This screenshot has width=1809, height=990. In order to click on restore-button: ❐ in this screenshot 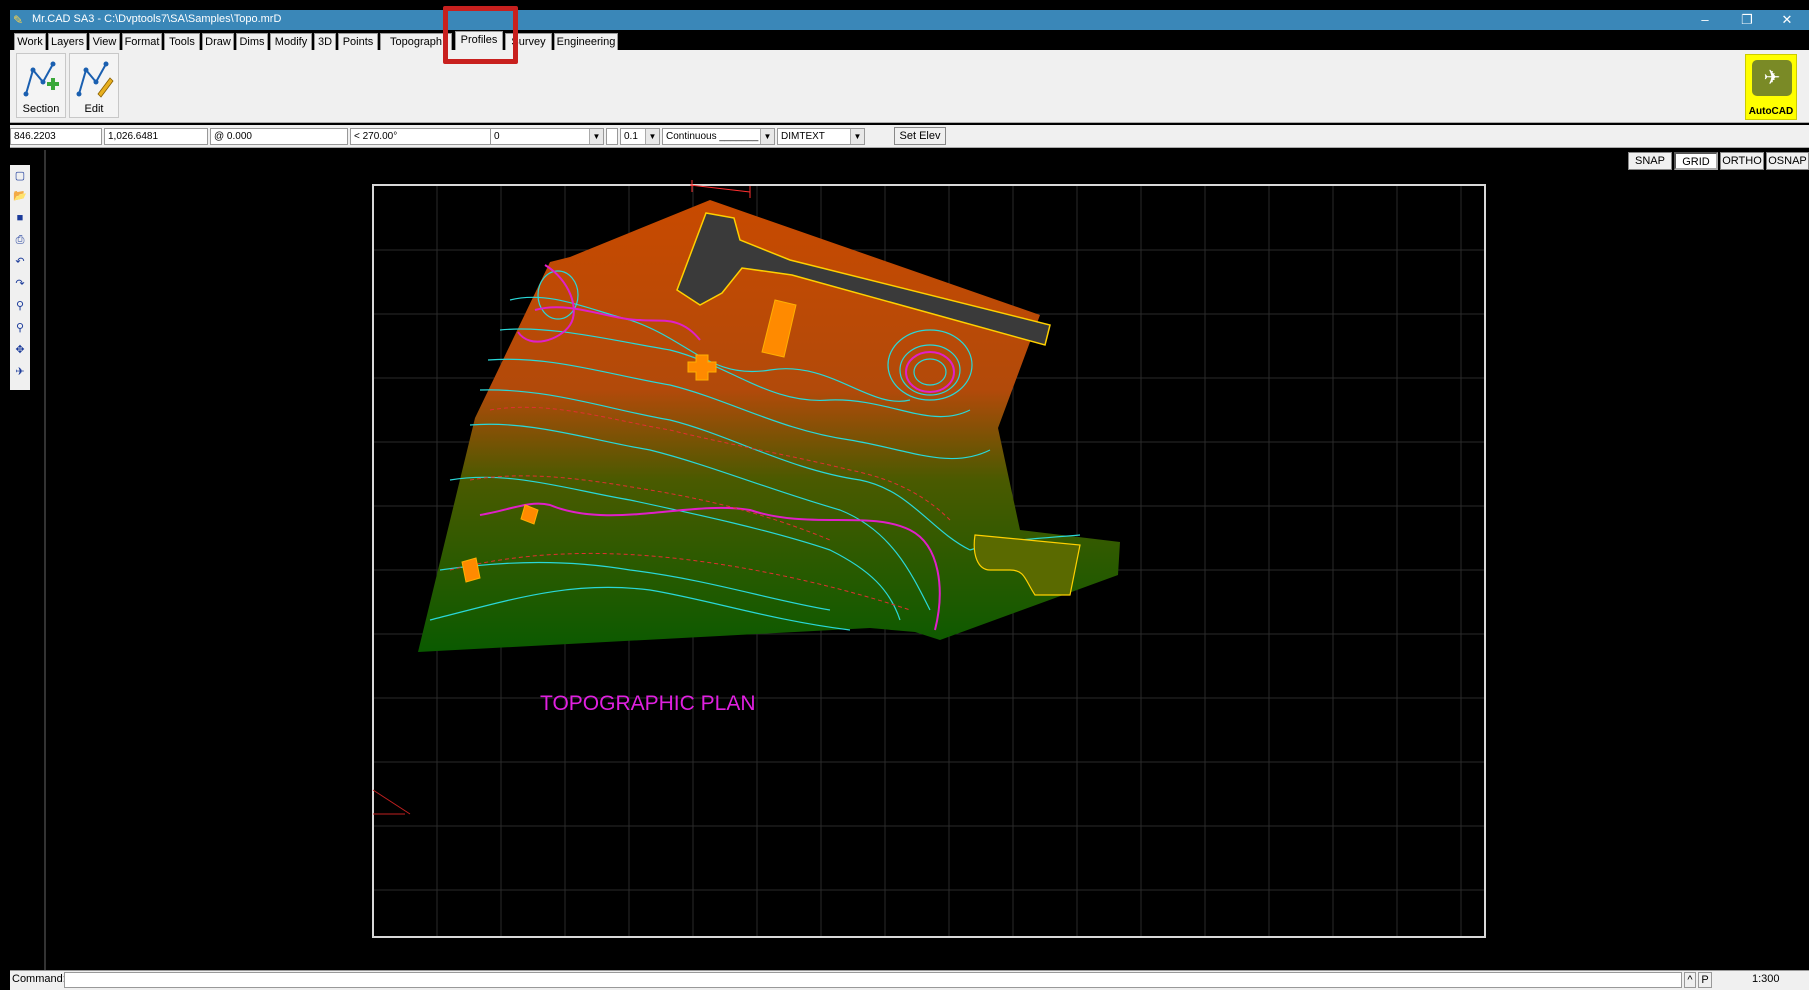, I will do `click(1747, 19)`.